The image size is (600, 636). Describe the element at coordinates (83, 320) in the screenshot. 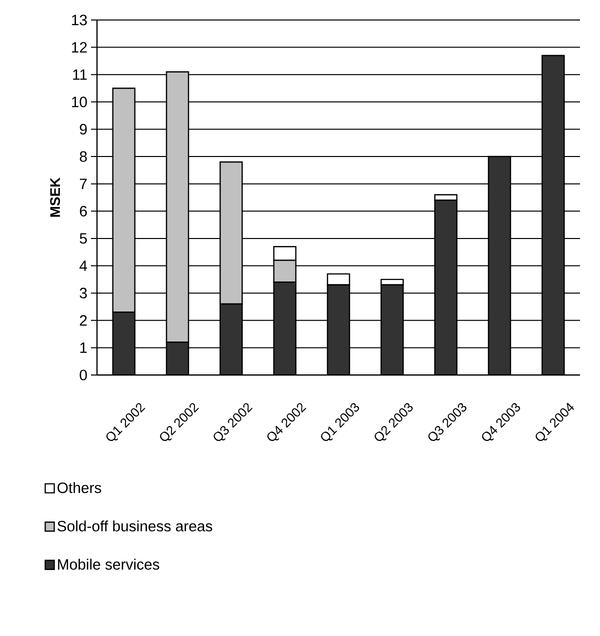

I see `y-tick-label: 2` at that location.